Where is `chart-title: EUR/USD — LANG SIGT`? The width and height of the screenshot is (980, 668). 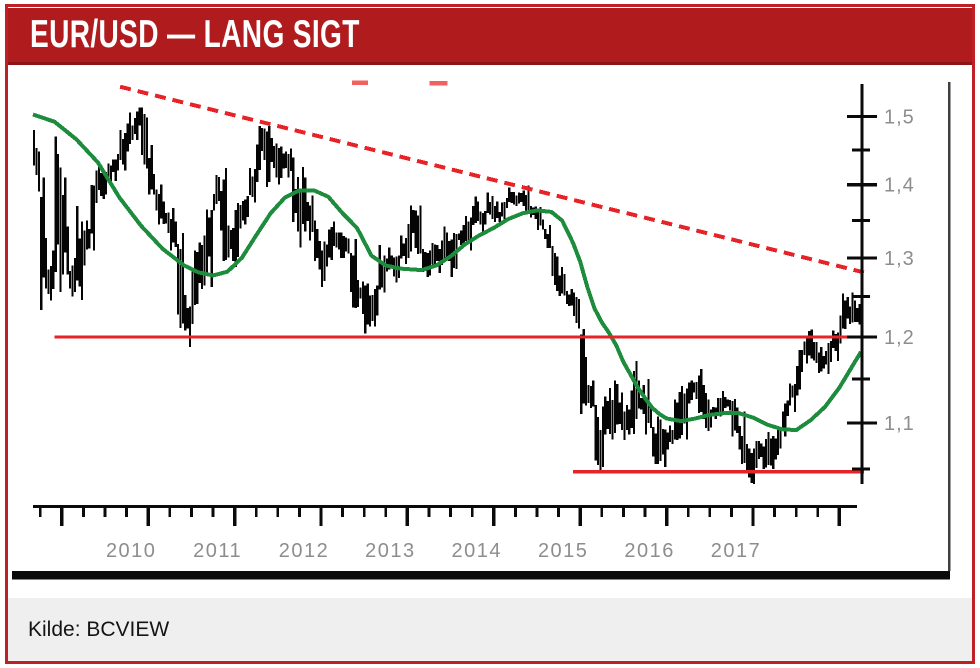
chart-title: EUR/USD — LANG SIGT is located at coordinates (195, 34).